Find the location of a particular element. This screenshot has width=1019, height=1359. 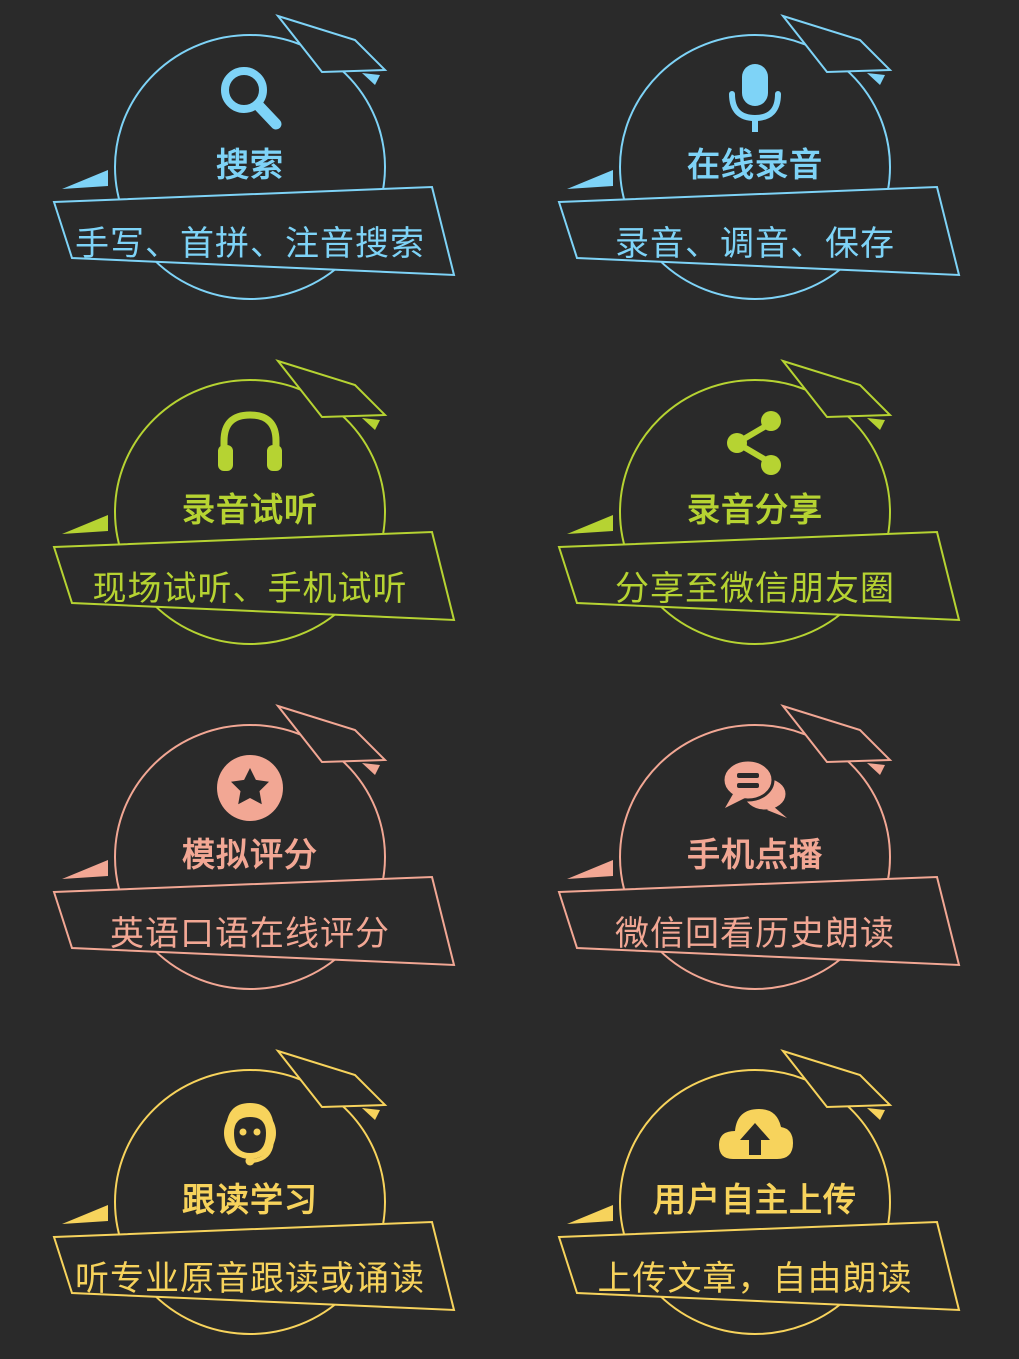

feature-subtitle: 分享至微信朋友圈 is located at coordinates (755, 589).